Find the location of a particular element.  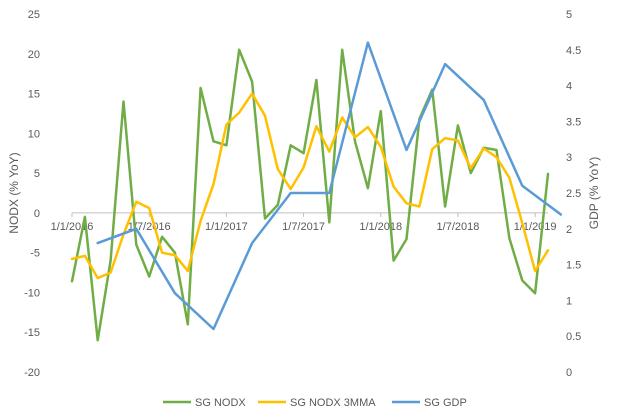

left-tick-label: 25 is located at coordinates (34, 15).